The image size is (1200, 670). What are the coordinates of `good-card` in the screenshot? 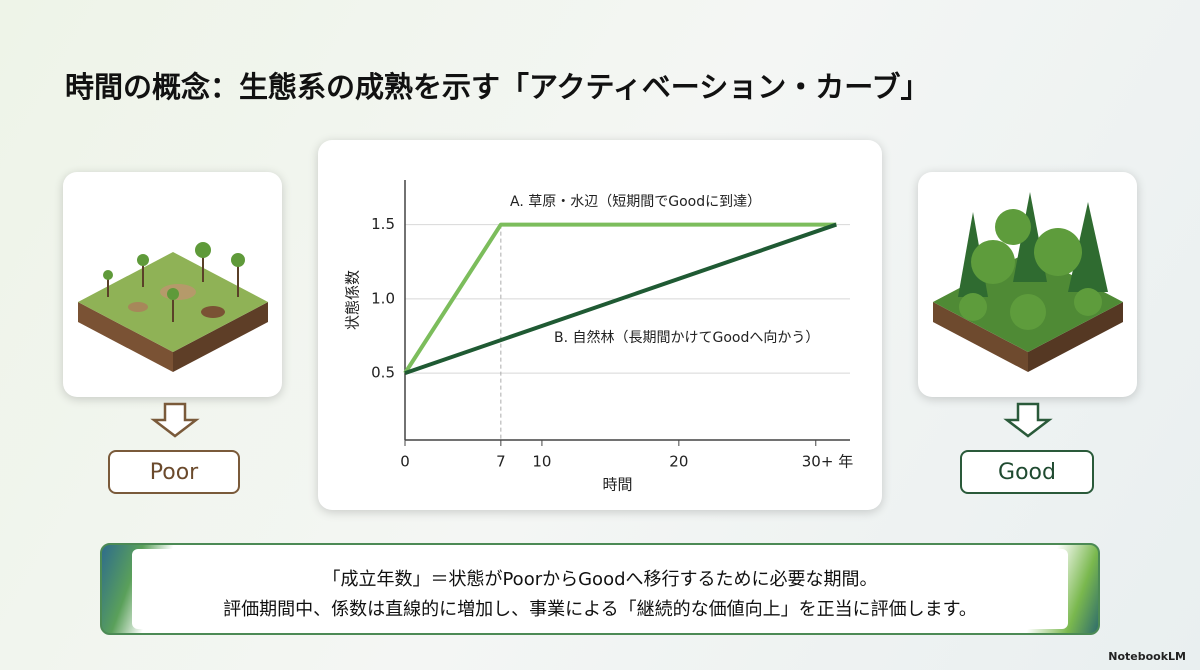 It's located at (1027, 284).